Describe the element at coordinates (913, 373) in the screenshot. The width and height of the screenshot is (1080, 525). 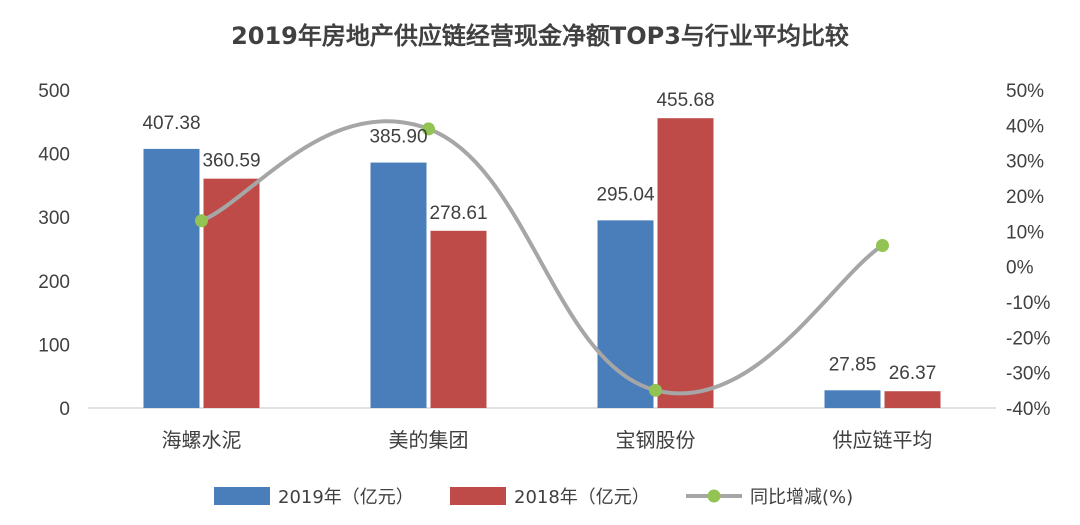
I see `bar-data-label: 26.37` at that location.